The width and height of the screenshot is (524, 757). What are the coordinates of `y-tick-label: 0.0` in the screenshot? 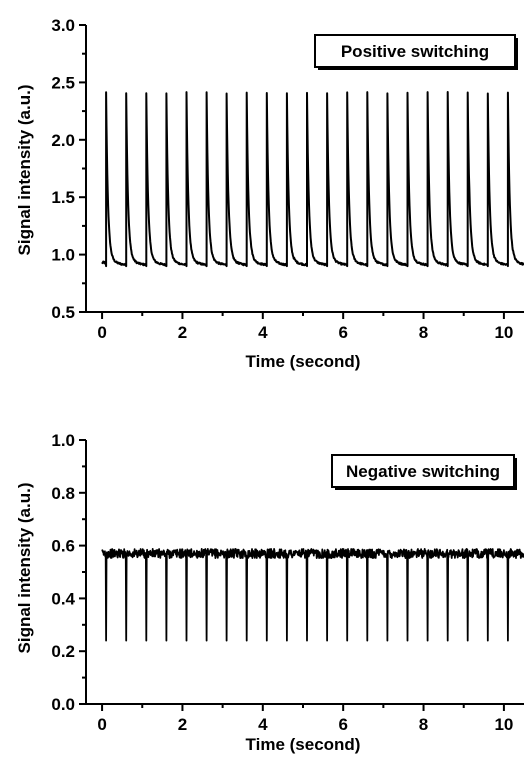 It's located at (63, 704).